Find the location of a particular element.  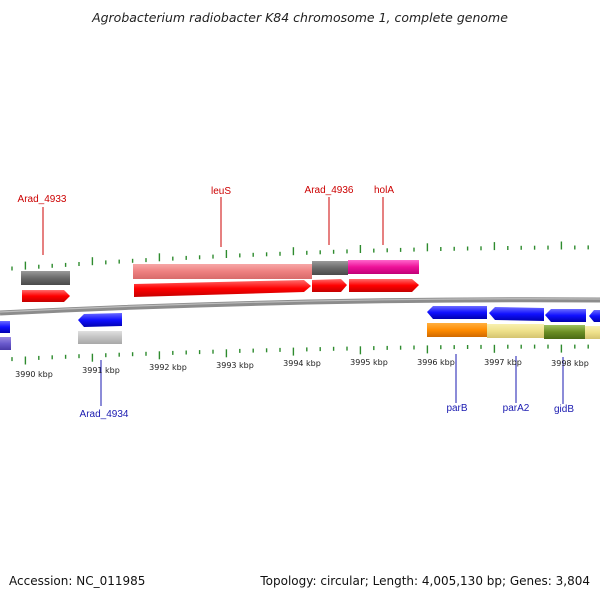

axis-label-3990: 3990 kbp is located at coordinates (34, 374).